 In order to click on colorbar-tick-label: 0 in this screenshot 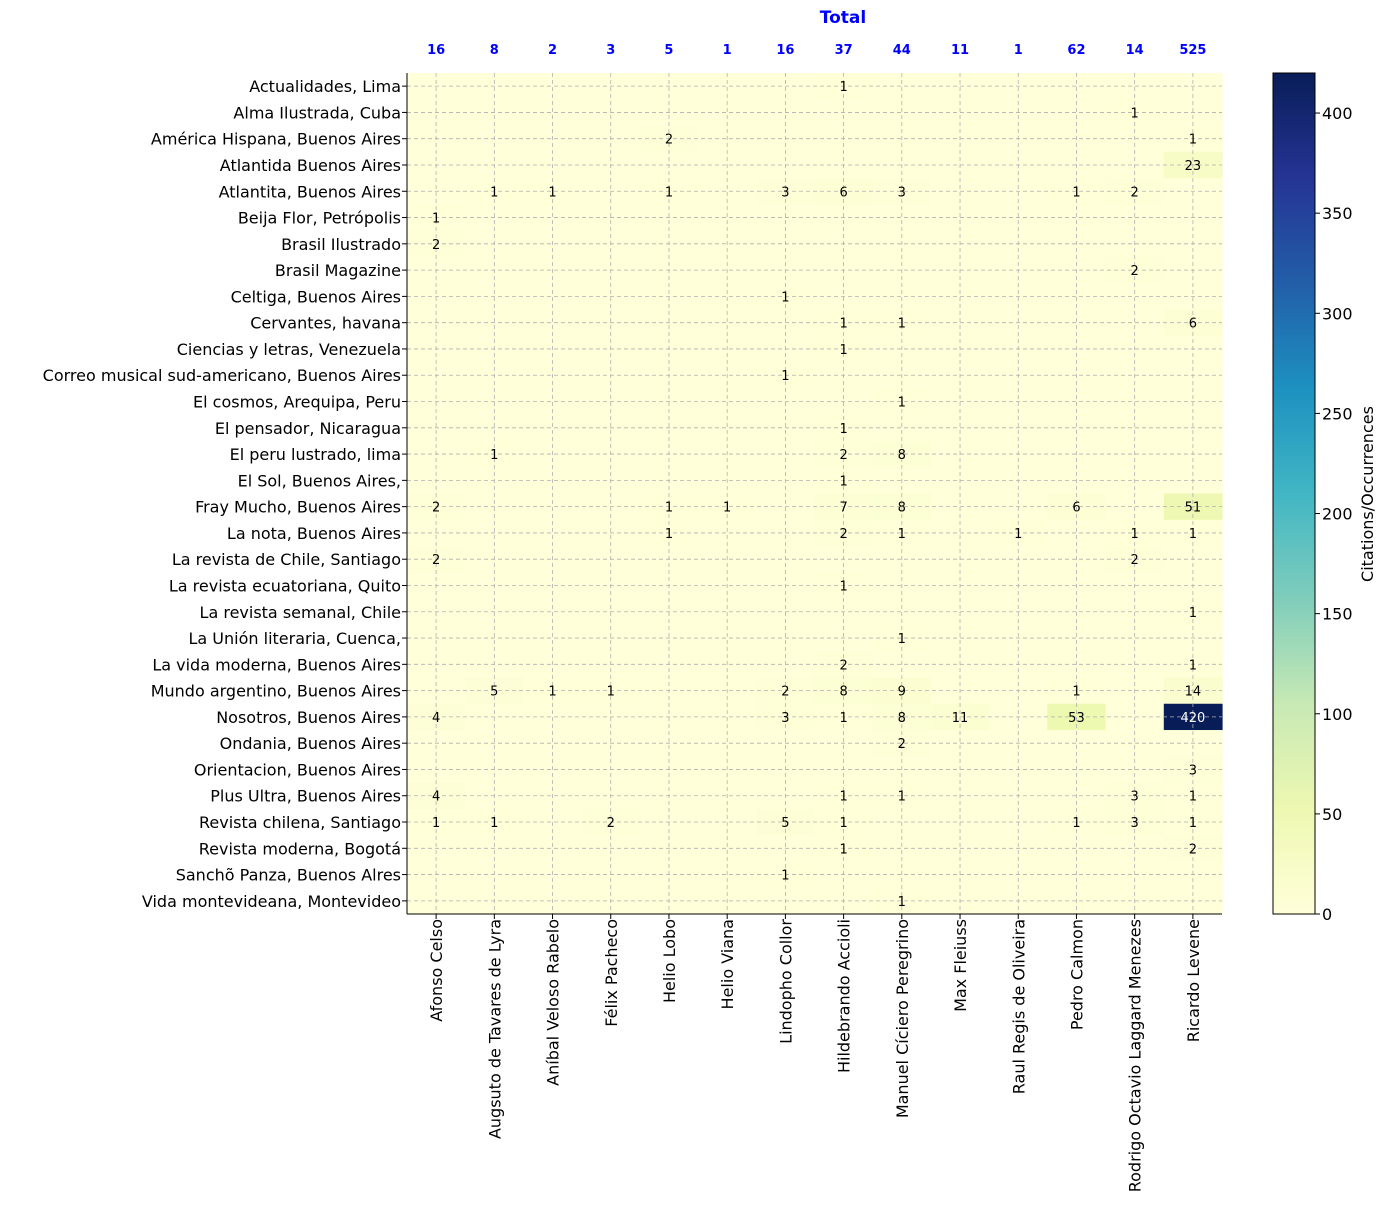, I will do `click(1327, 914)`.